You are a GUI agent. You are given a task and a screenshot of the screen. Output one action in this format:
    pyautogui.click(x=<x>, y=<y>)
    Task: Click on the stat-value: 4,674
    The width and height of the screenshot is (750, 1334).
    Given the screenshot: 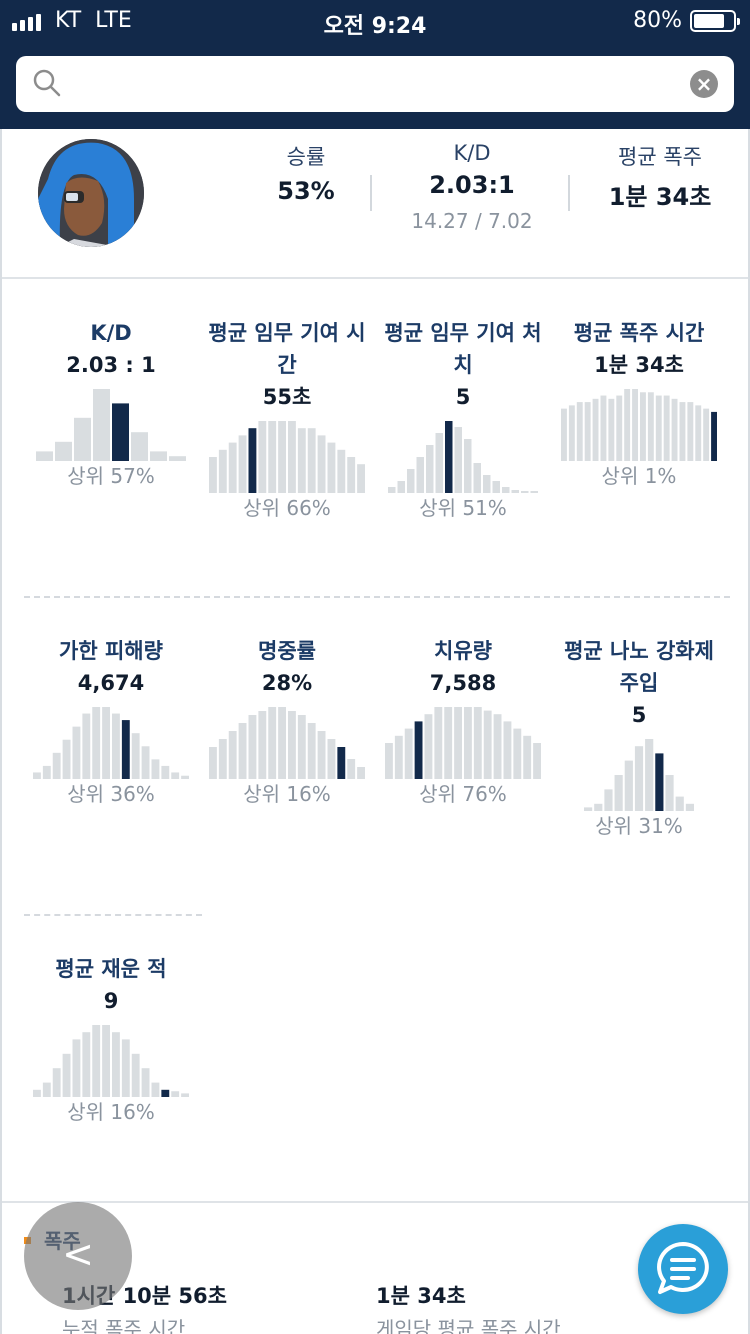 What is the action you would take?
    pyautogui.click(x=111, y=683)
    